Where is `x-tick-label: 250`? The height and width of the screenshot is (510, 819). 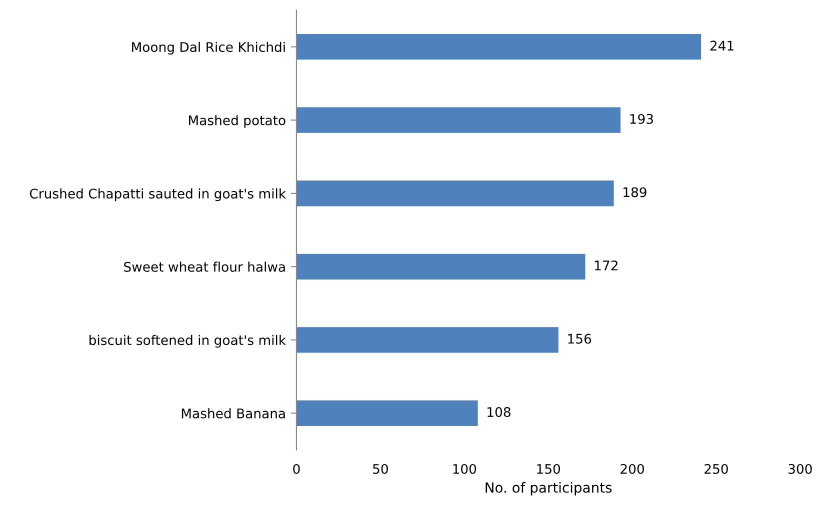
x-tick-label: 250 is located at coordinates (716, 469).